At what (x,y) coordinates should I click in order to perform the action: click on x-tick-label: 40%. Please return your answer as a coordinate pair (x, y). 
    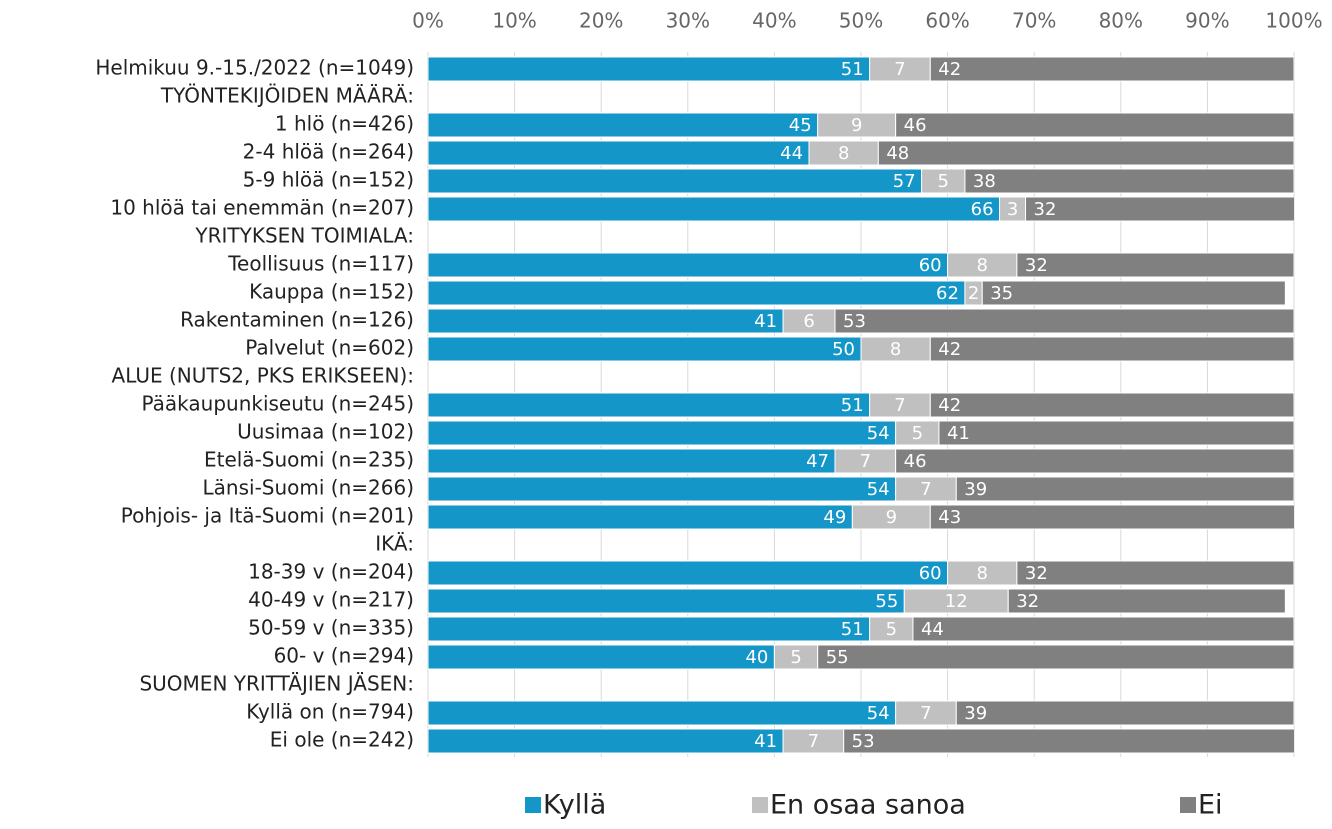
    Looking at the image, I should click on (774, 21).